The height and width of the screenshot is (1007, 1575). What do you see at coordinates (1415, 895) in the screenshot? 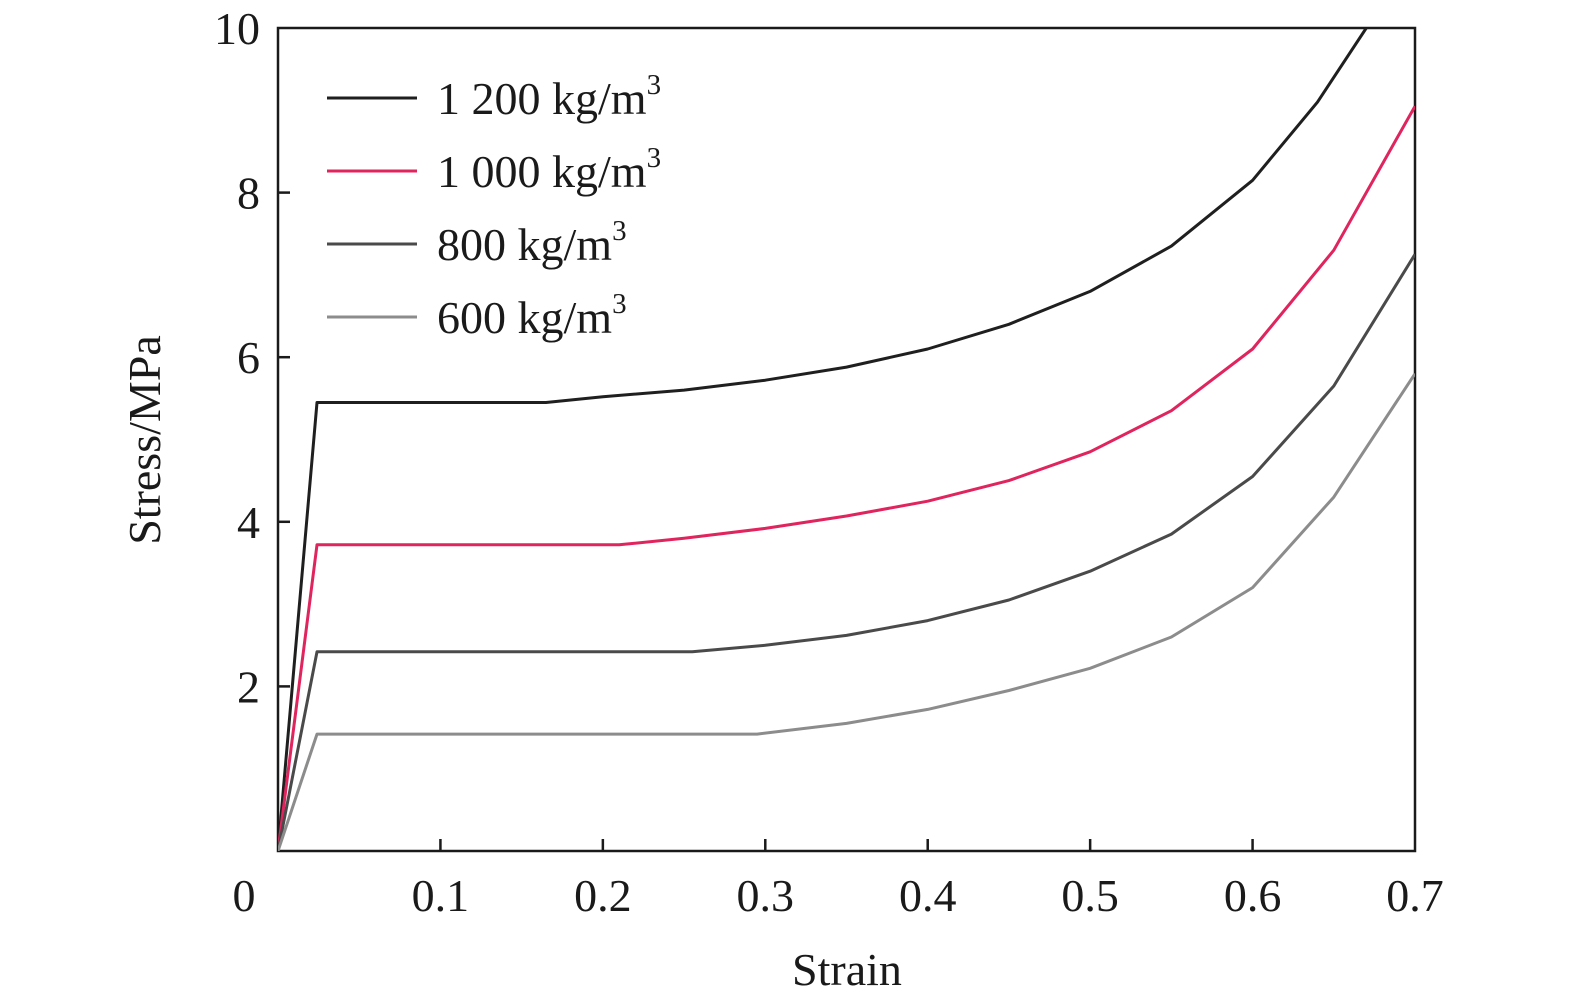
I see `x-tick-label: 0.7` at bounding box center [1415, 895].